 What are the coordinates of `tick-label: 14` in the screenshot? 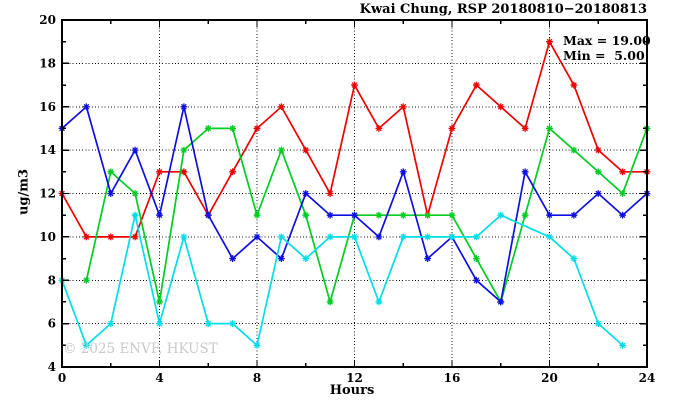 It's located at (47, 150).